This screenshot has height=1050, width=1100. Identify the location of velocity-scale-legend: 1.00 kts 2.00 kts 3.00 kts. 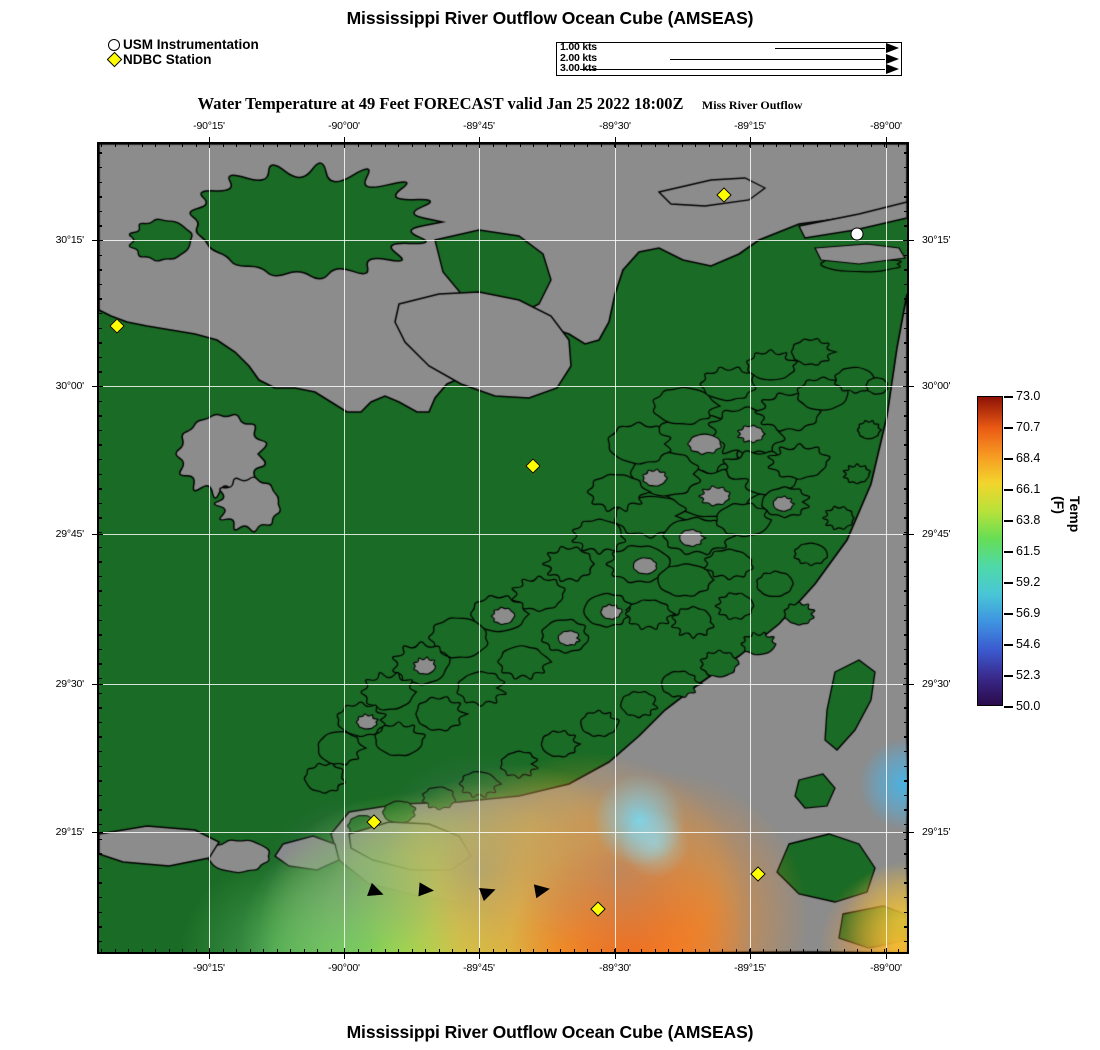
(729, 59).